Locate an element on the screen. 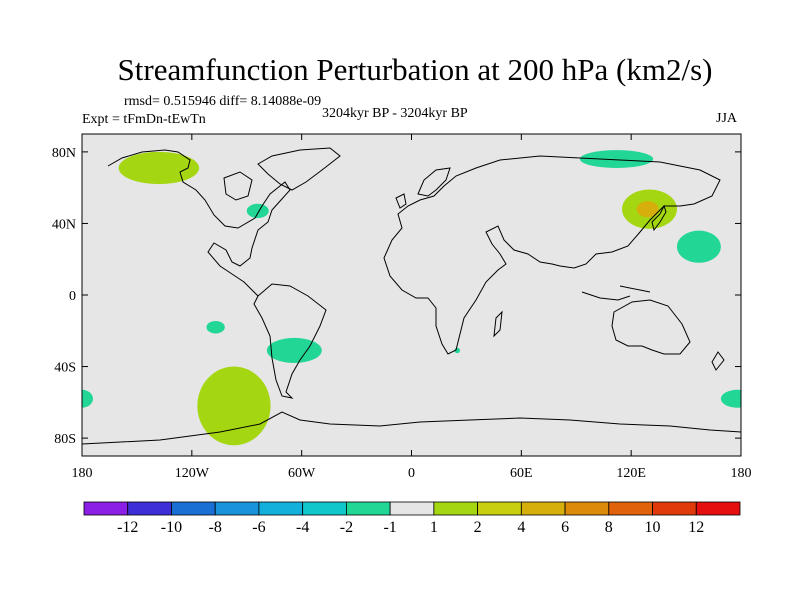 This screenshot has height=600, width=800. lat-tick-label: 80N is located at coordinates (64, 153).